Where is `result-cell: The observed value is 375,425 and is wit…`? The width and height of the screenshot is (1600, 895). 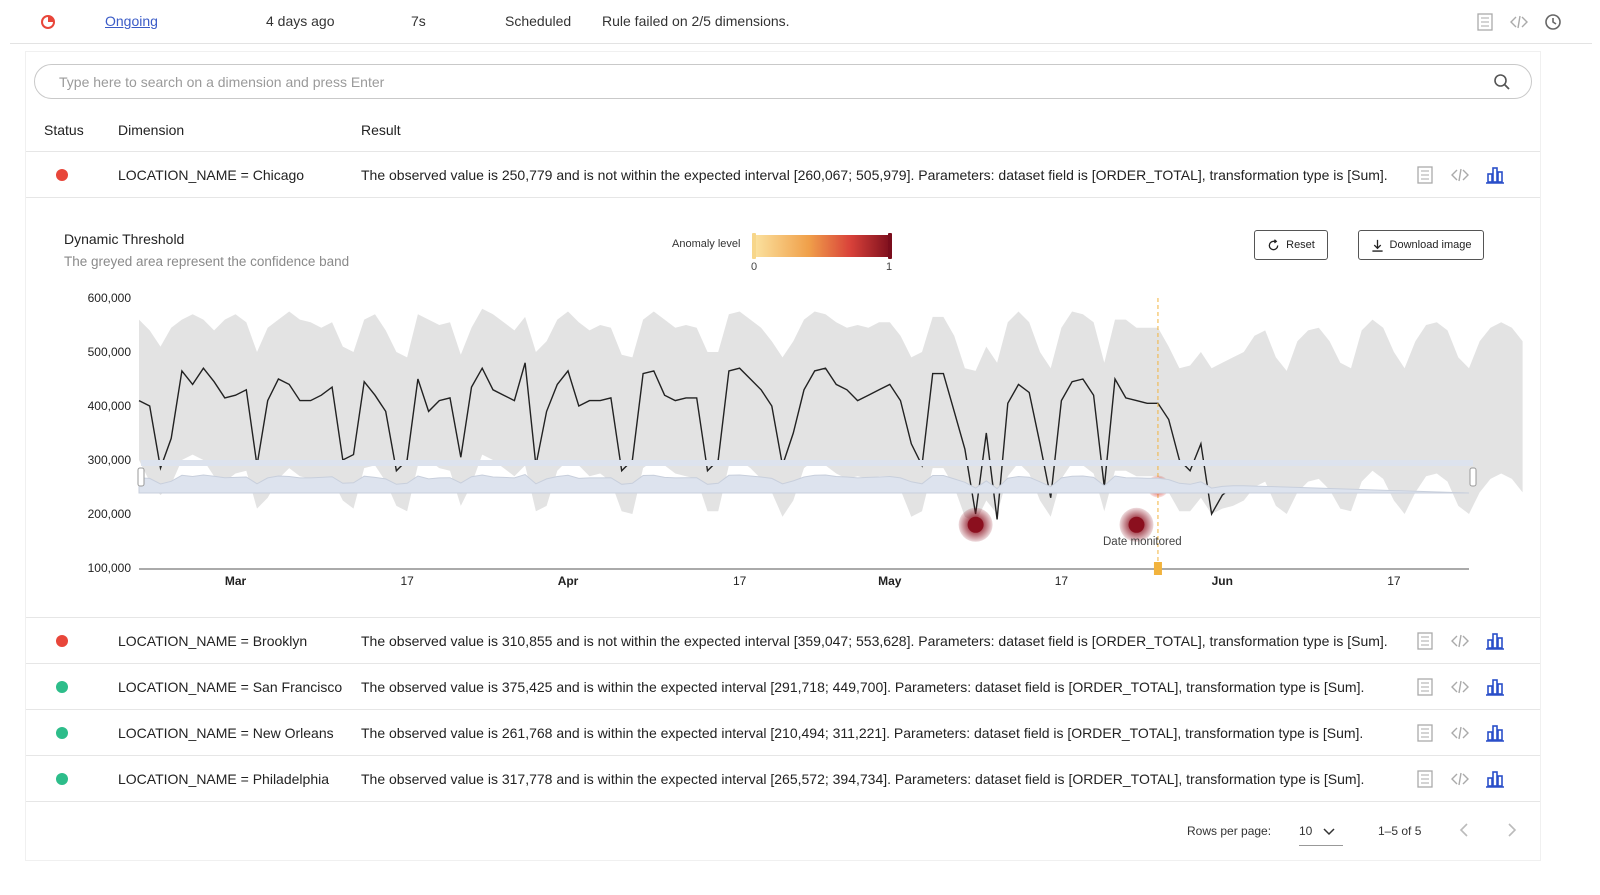 result-cell: The observed value is 375,425 and is wit… is located at coordinates (863, 687).